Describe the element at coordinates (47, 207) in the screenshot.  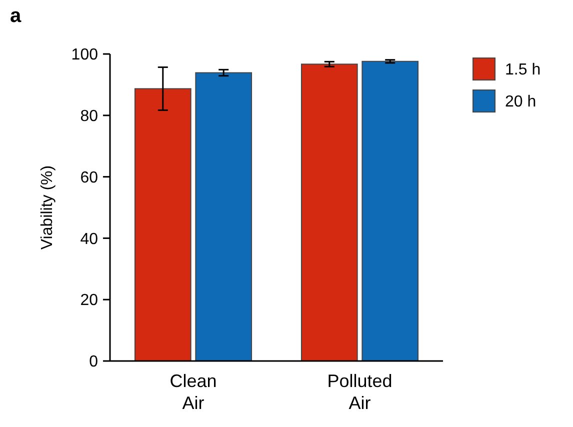
I see `y-axis-title: Viability (%)` at that location.